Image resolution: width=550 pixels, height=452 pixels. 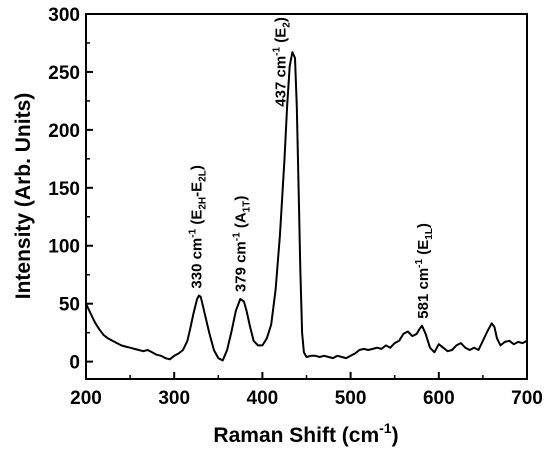 I want to click on peak-annotation: 581 cm-1 (E1L), so click(x=424, y=271).